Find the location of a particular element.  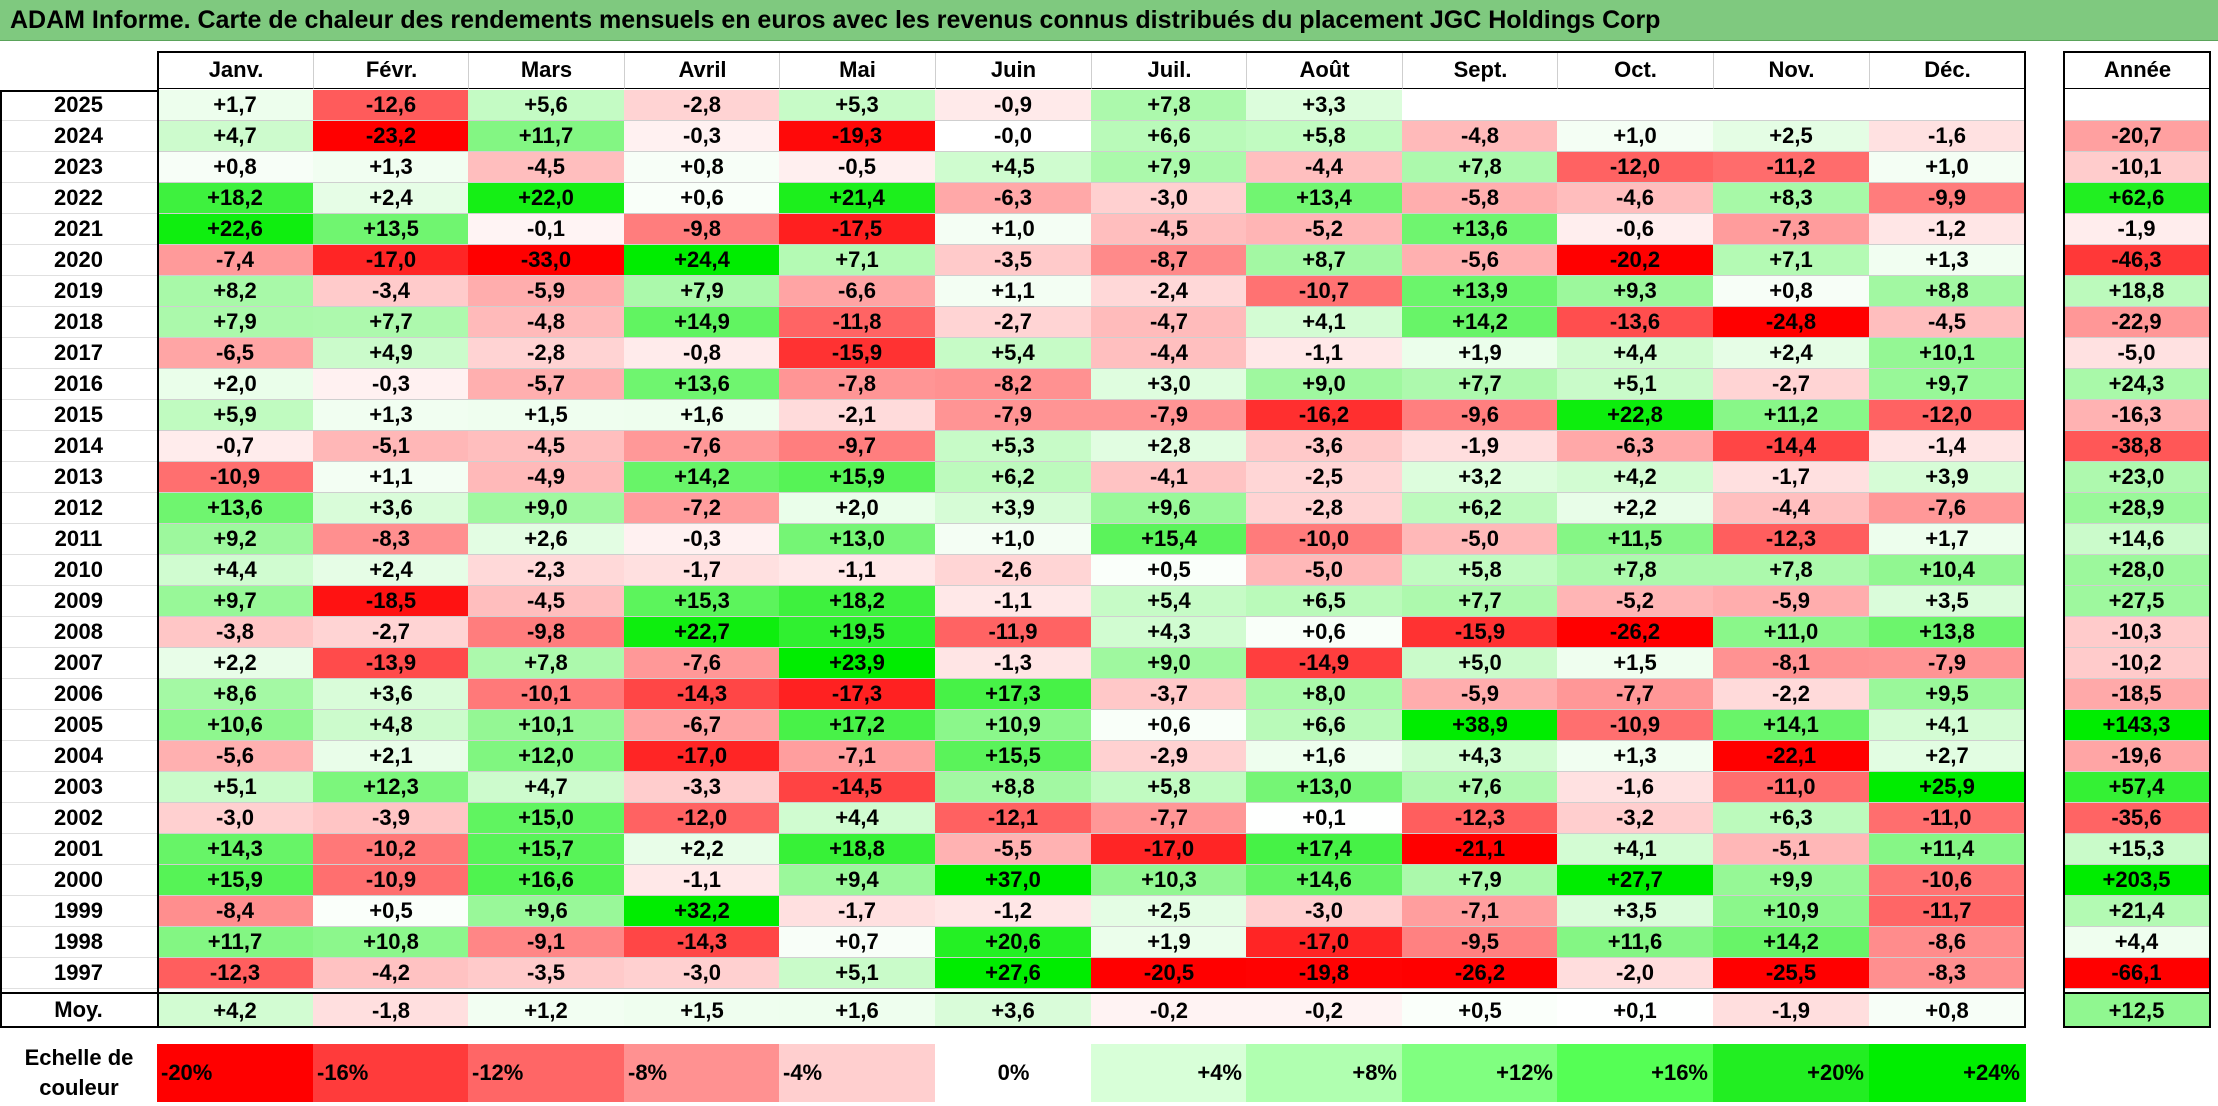

heatmap-cell: +14,1 is located at coordinates (1791, 725).